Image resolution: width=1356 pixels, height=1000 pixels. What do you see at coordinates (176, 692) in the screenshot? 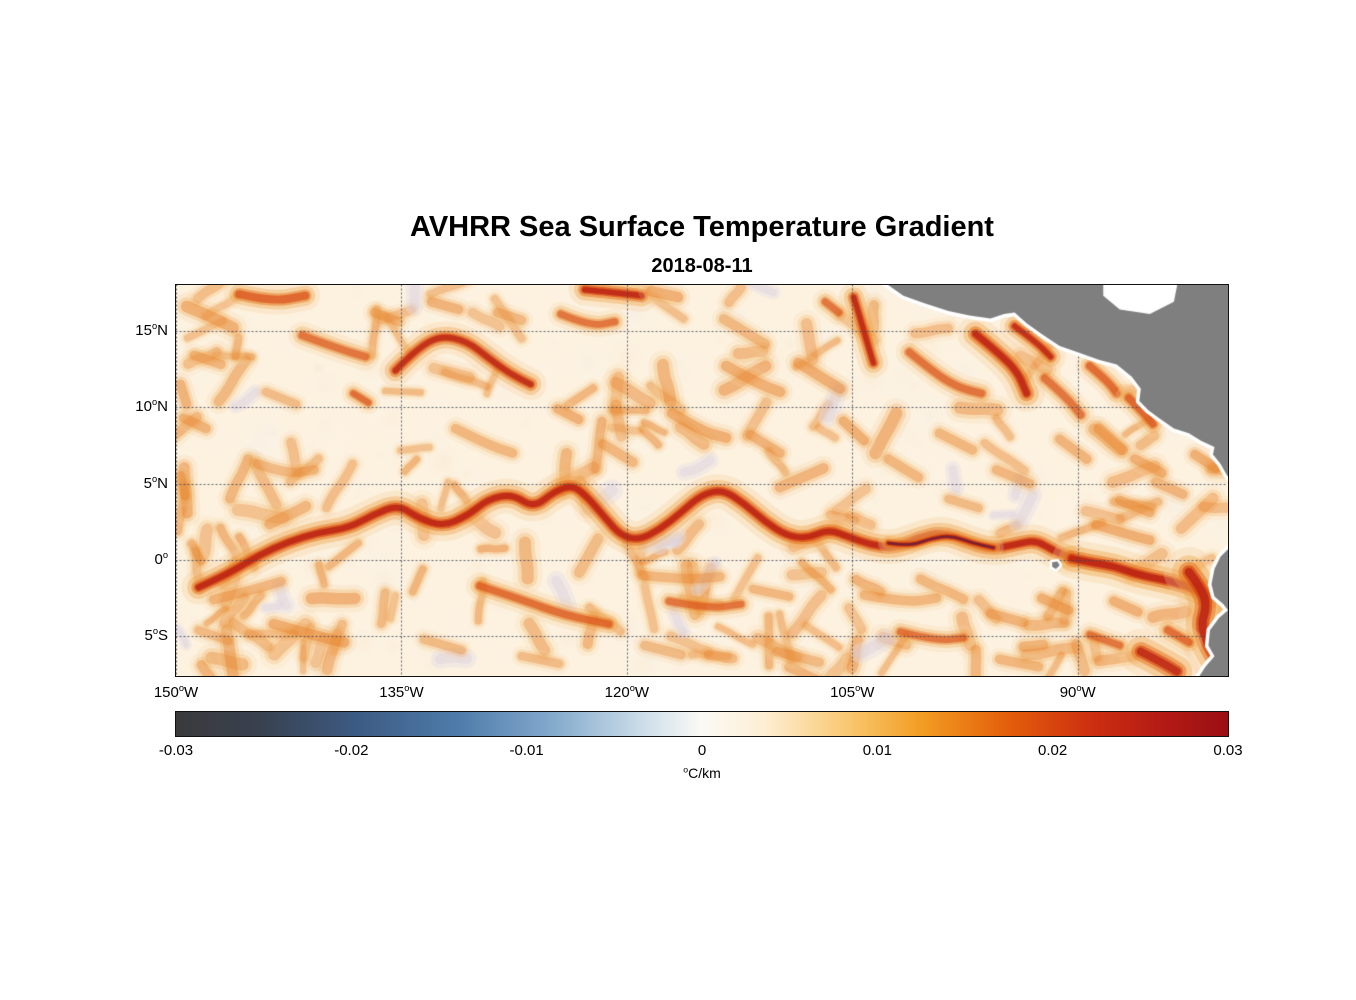
I see `x-tick-label: 150oW` at bounding box center [176, 692].